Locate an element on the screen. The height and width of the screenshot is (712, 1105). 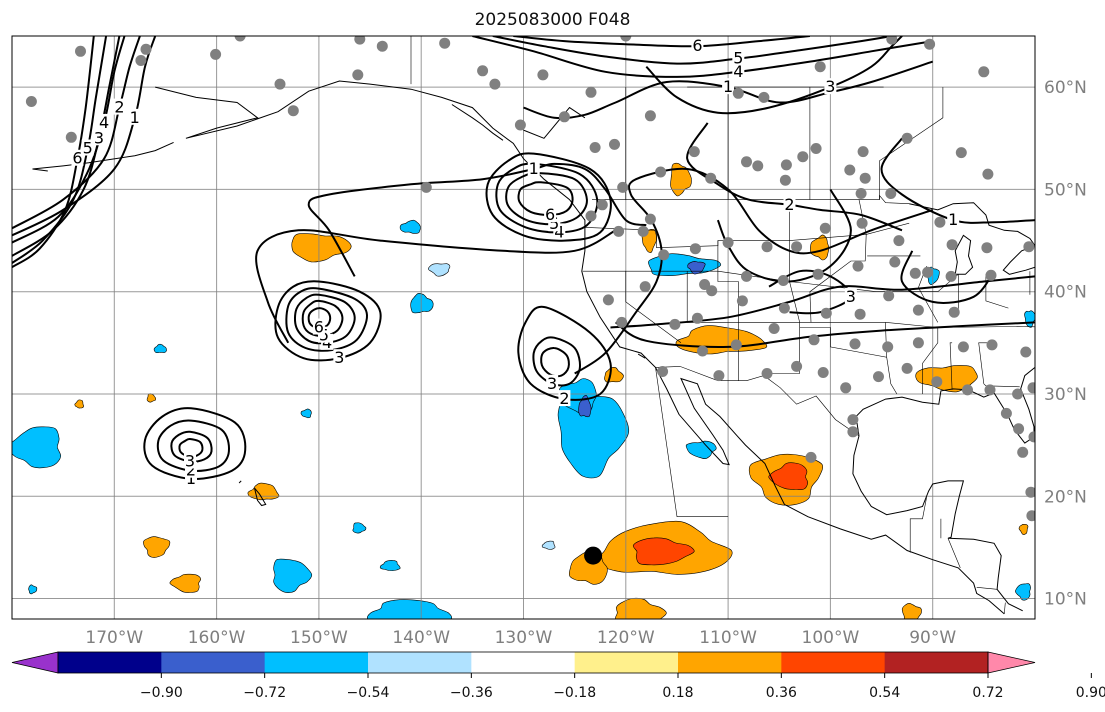
longitude-label: 100°W is located at coordinates (831, 638).